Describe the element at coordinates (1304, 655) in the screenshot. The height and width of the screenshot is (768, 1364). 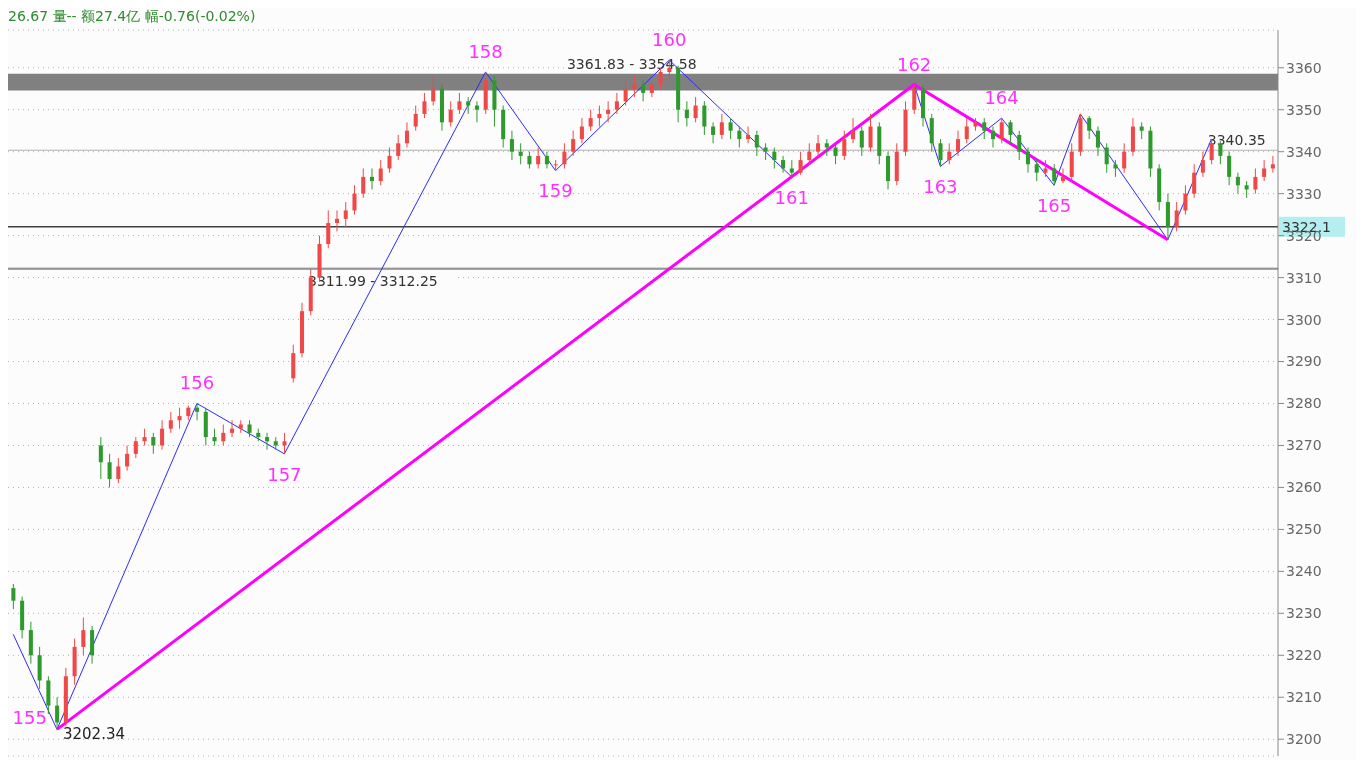
I see `y-tick-label: 3220` at that location.